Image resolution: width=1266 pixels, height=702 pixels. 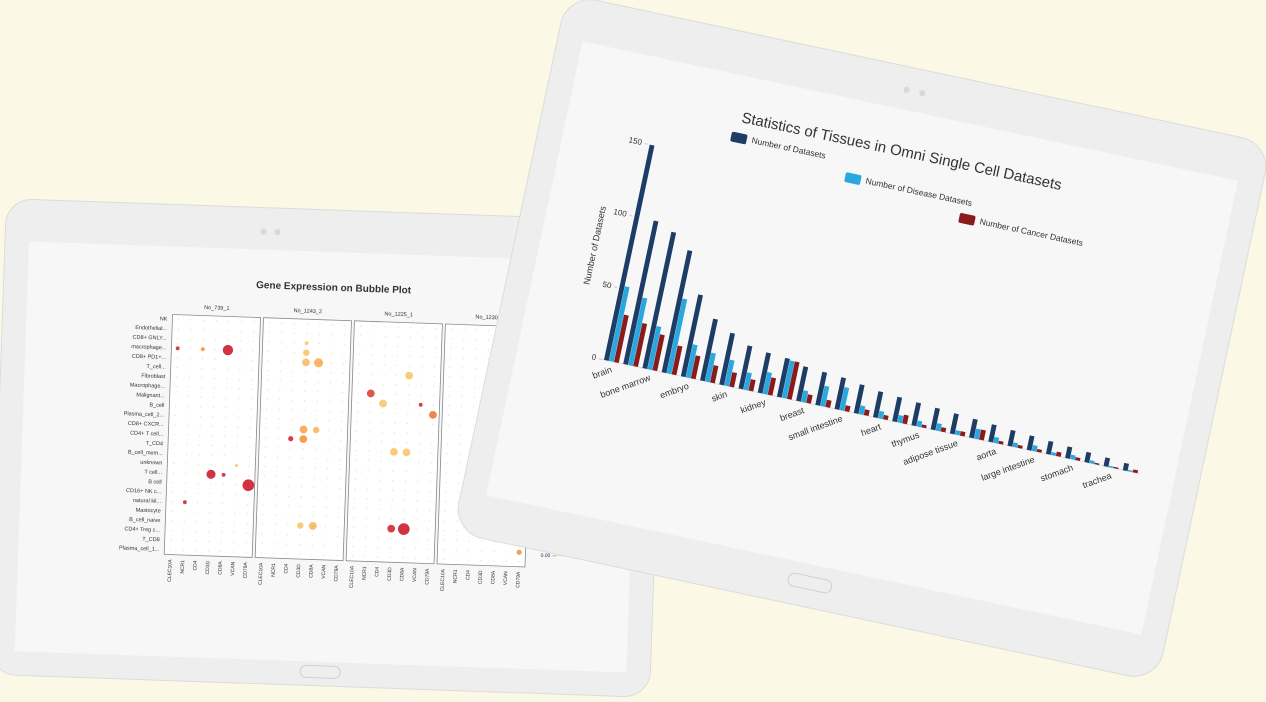 I want to click on gene-label: CD4, so click(x=468, y=575).